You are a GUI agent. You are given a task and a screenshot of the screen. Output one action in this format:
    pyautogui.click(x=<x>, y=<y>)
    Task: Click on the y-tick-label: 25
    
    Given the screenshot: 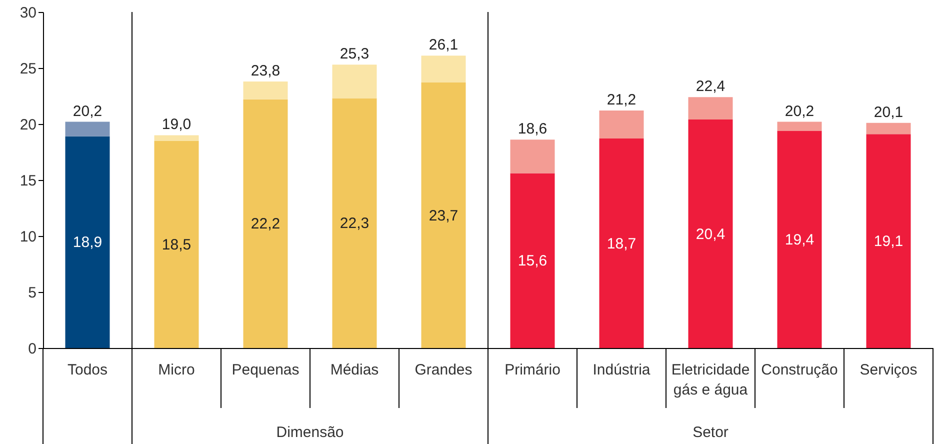 What is the action you would take?
    pyautogui.click(x=28, y=69)
    